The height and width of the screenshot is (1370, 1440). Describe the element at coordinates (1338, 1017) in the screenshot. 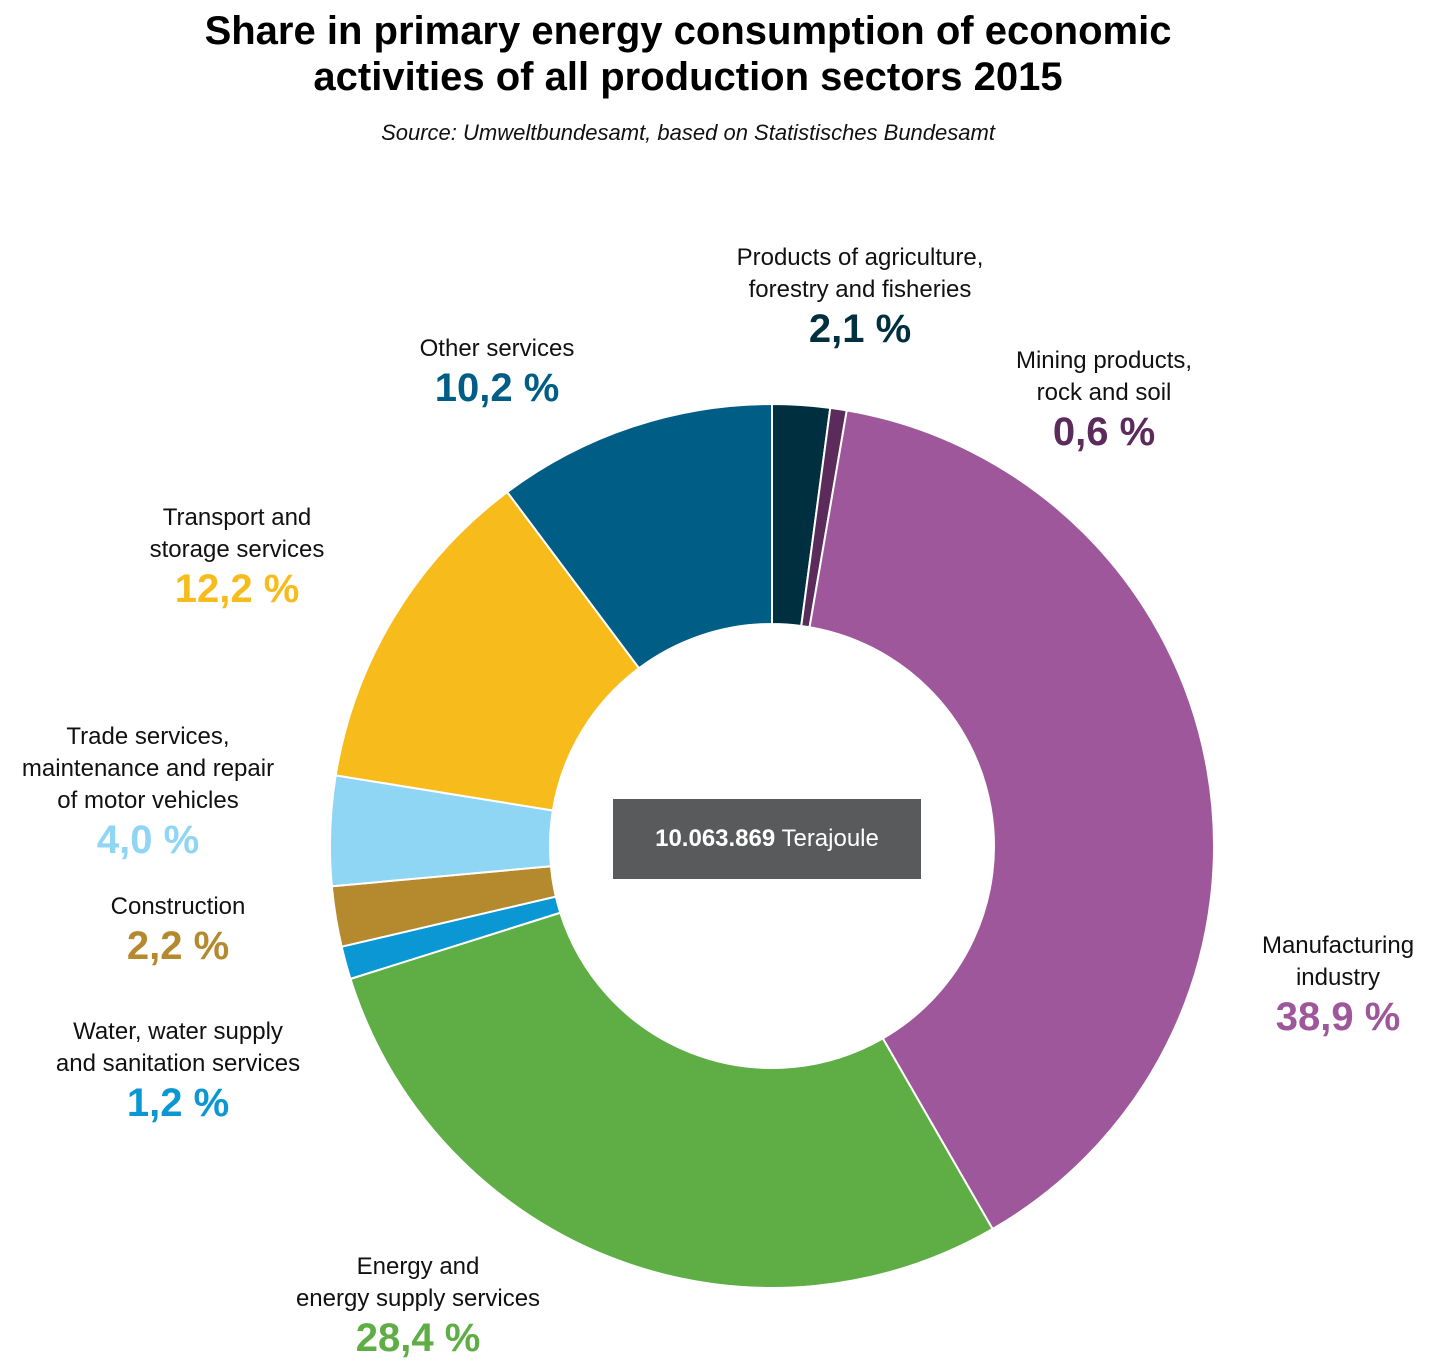

I see `slice-value-2: 38,9 %` at that location.